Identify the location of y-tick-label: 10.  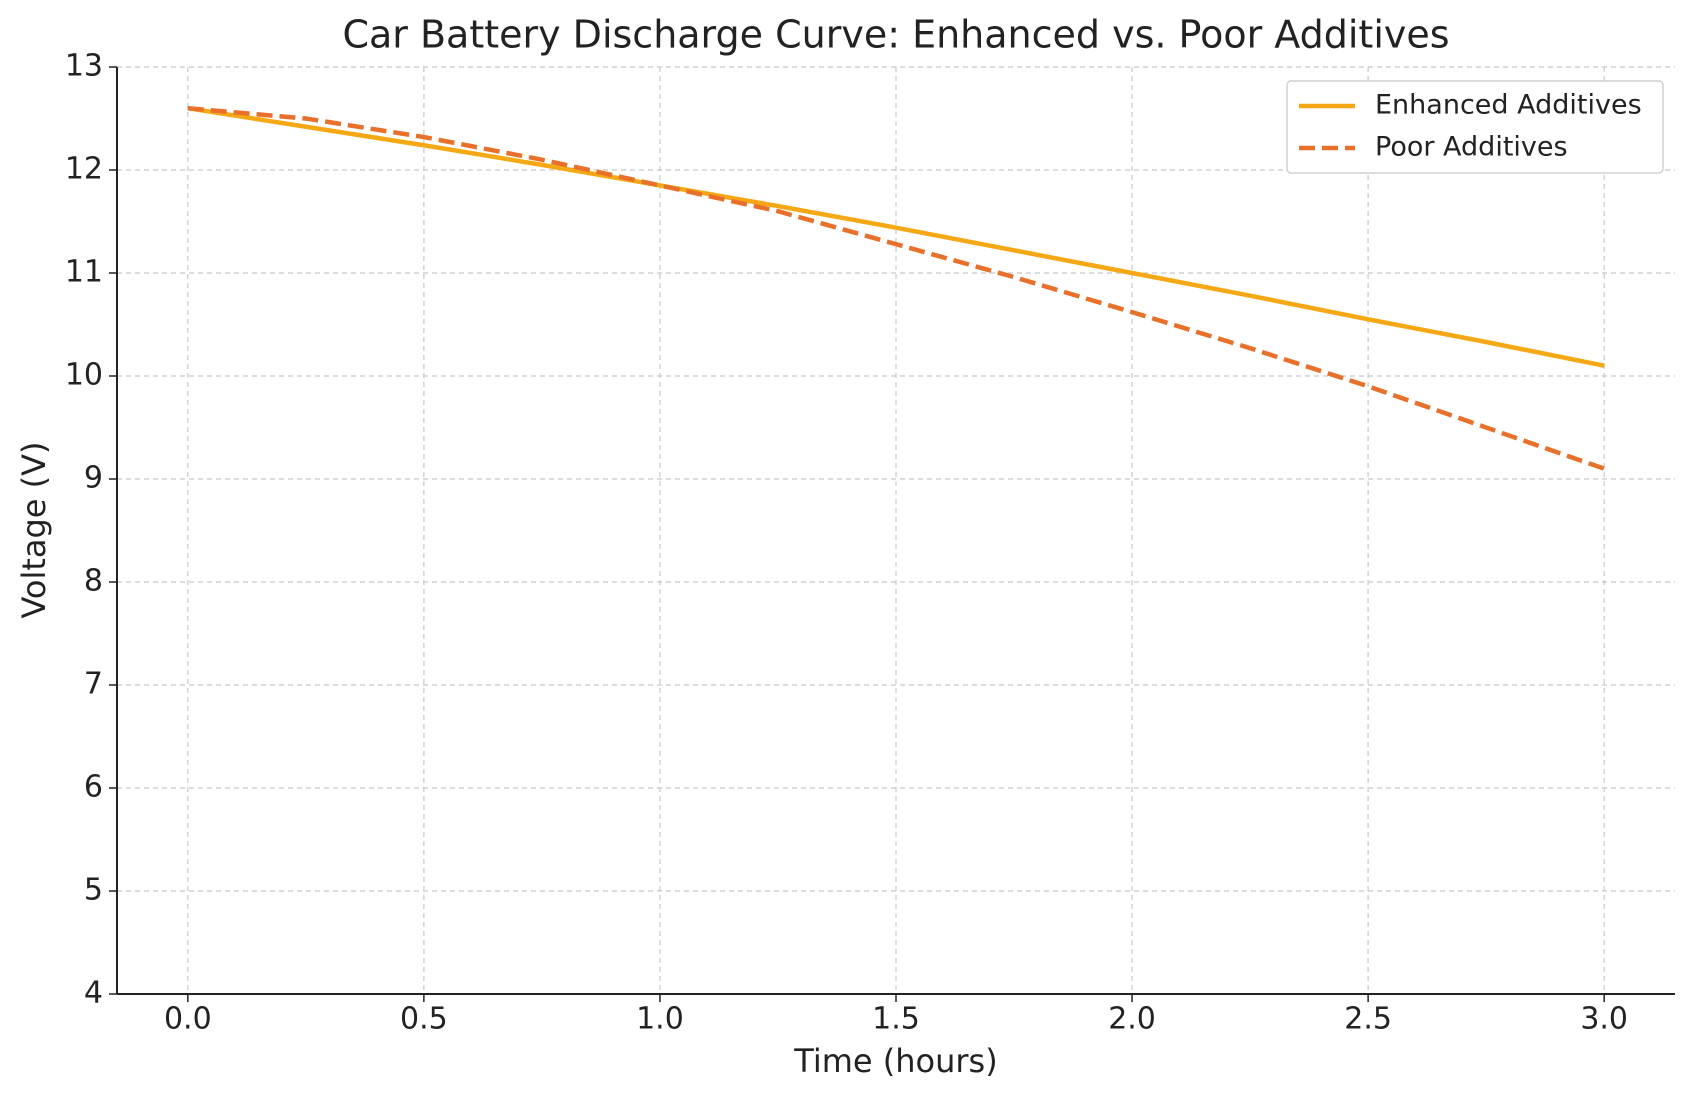
(84, 375).